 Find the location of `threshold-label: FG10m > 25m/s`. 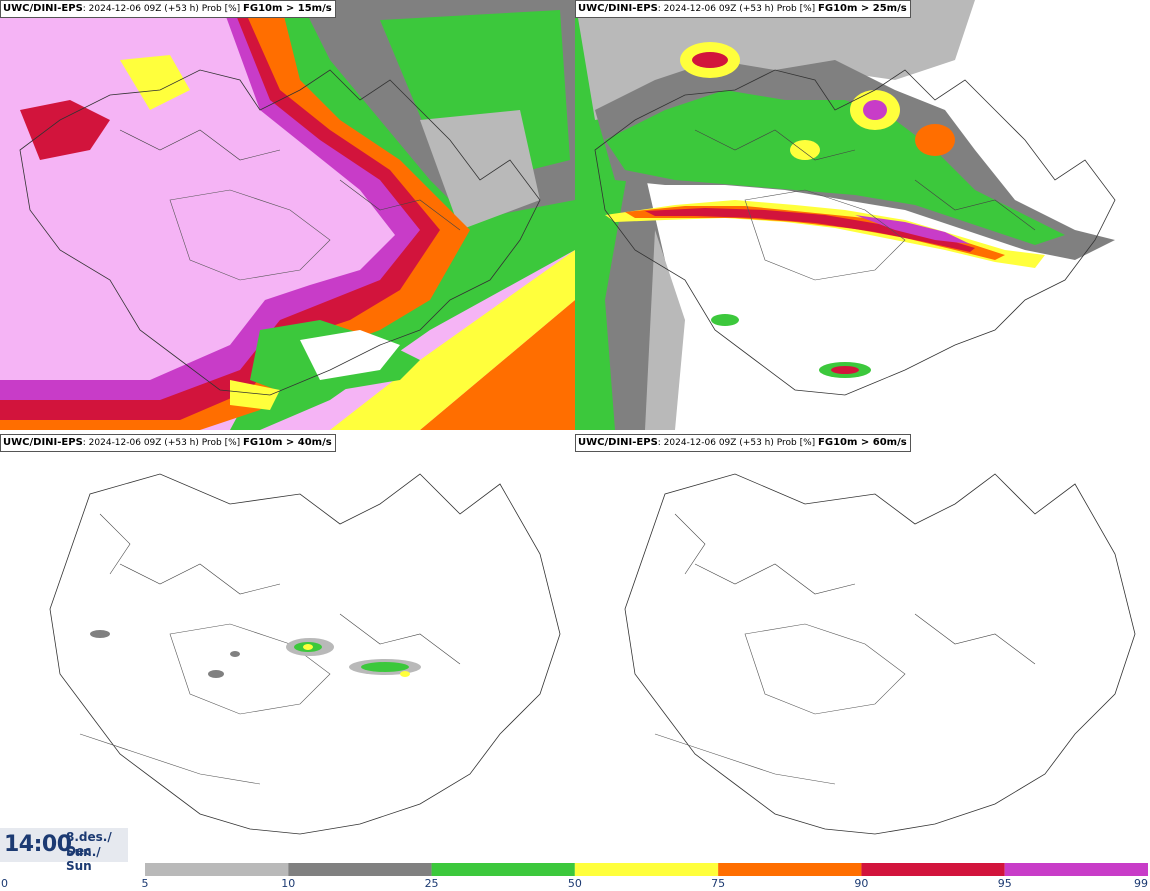

threshold-label: FG10m > 25m/s is located at coordinates (862, 8).